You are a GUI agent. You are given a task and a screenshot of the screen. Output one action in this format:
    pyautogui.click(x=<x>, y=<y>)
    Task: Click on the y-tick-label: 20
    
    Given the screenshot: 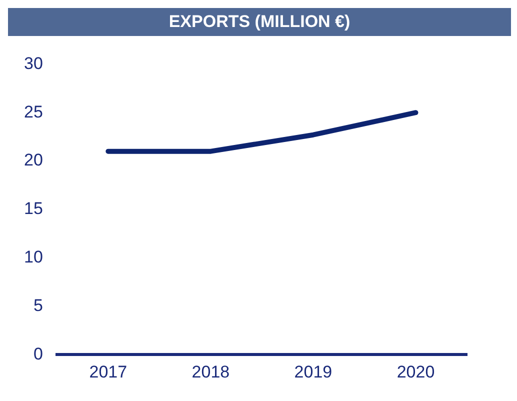 What is the action you would take?
    pyautogui.click(x=33, y=160)
    